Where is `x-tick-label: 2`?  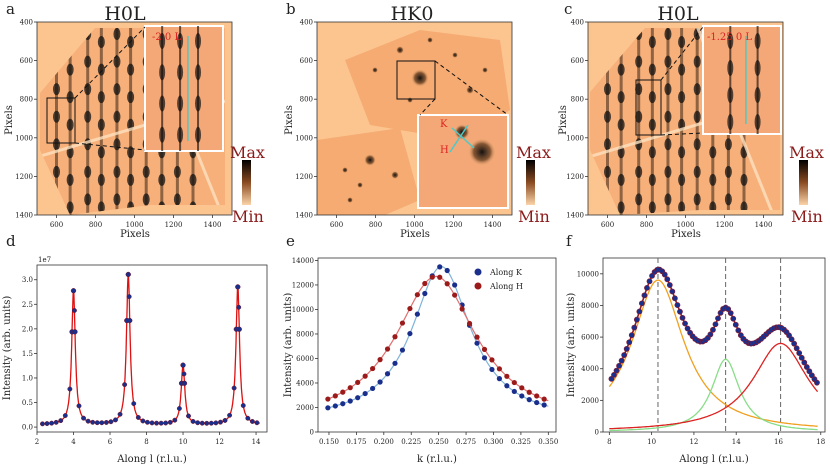 x-tick-label: 2 is located at coordinates (37, 442).